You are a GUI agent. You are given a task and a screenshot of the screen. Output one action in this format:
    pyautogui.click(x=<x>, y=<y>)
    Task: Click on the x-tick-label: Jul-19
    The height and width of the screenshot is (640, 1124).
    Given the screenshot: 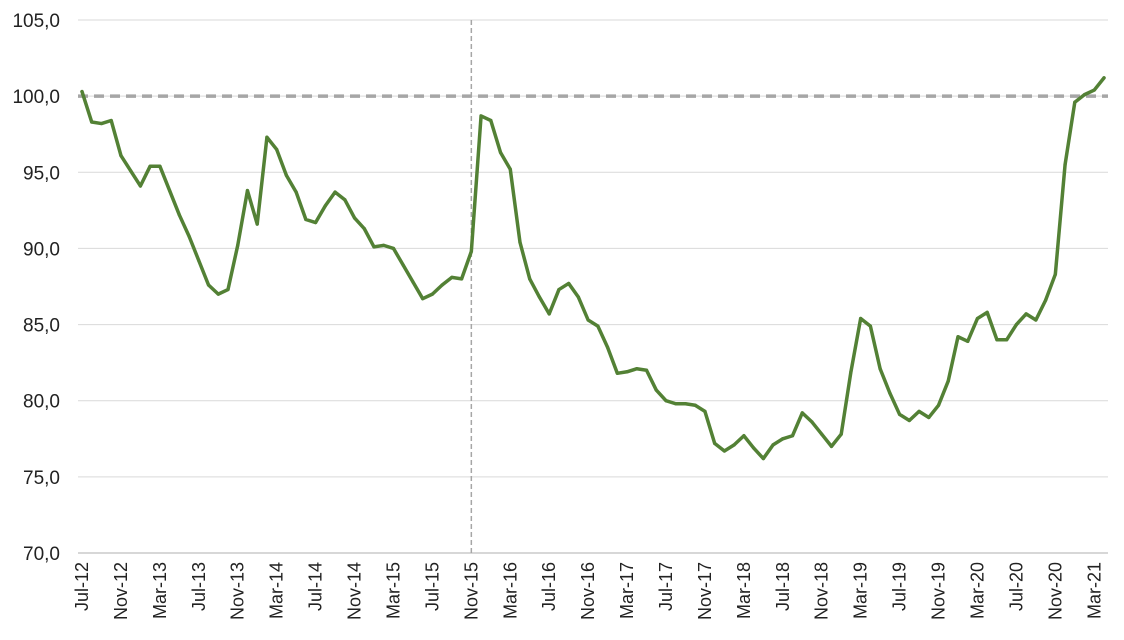 What is the action you would take?
    pyautogui.click(x=900, y=586)
    